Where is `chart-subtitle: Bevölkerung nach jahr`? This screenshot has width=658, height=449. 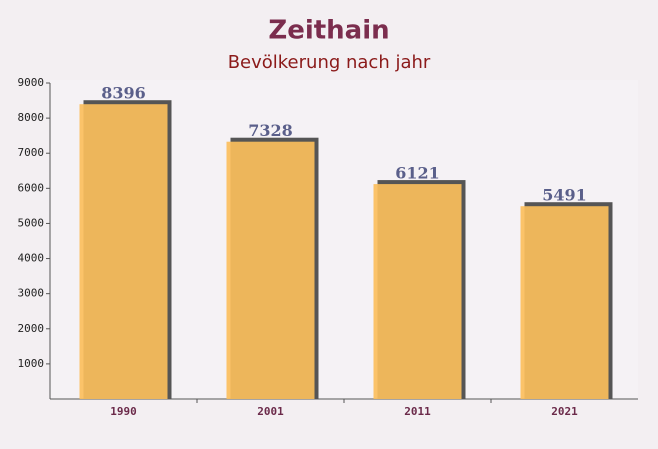 chart-subtitle: Bevölkerung nach jahr is located at coordinates (329, 62).